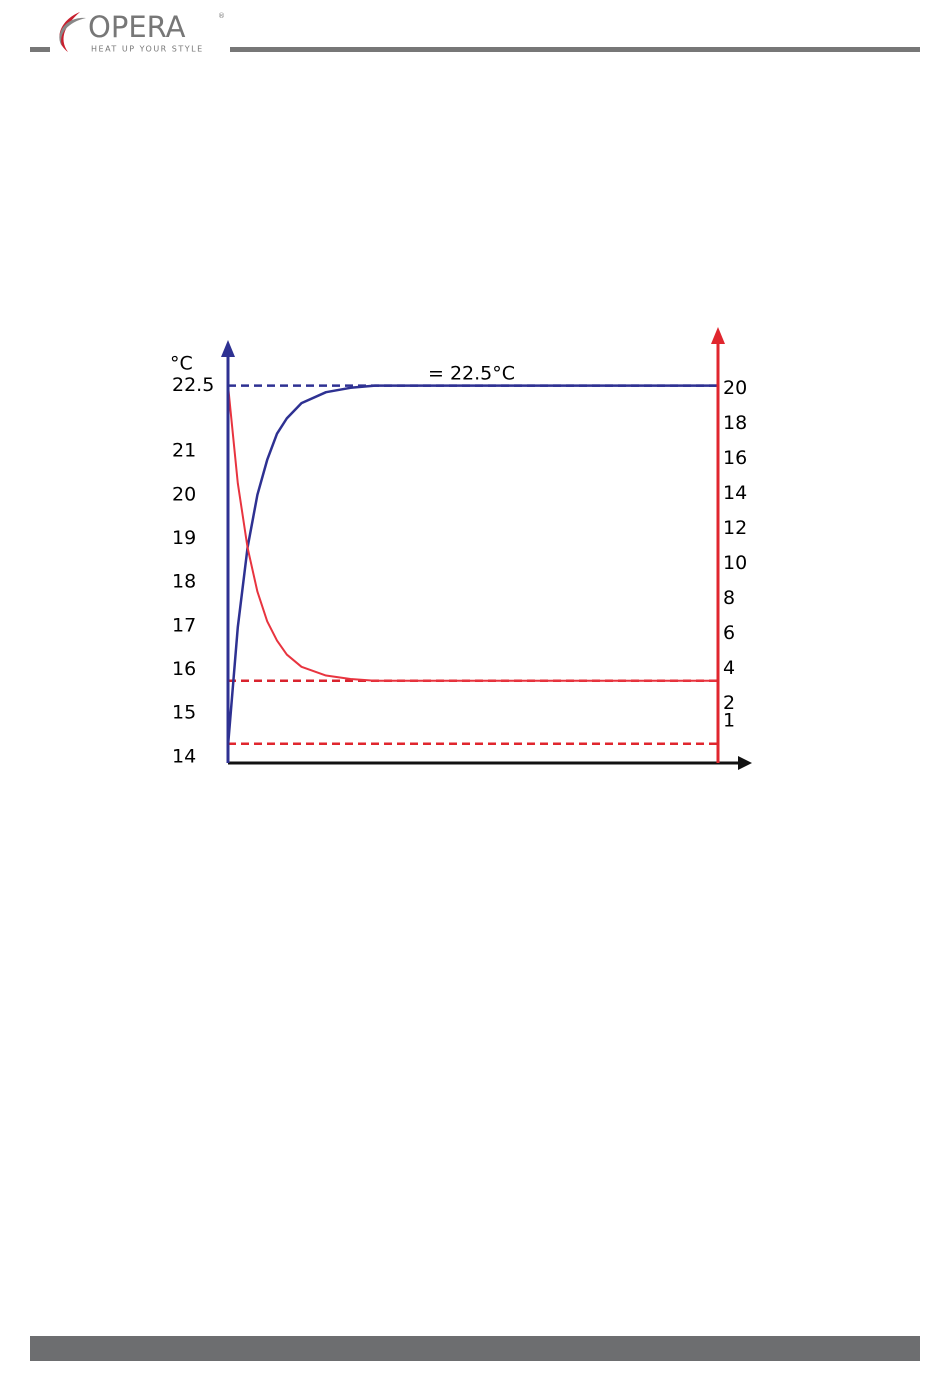  What do you see at coordinates (184, 582) in the screenshot?
I see `y-tick-label: 18` at bounding box center [184, 582].